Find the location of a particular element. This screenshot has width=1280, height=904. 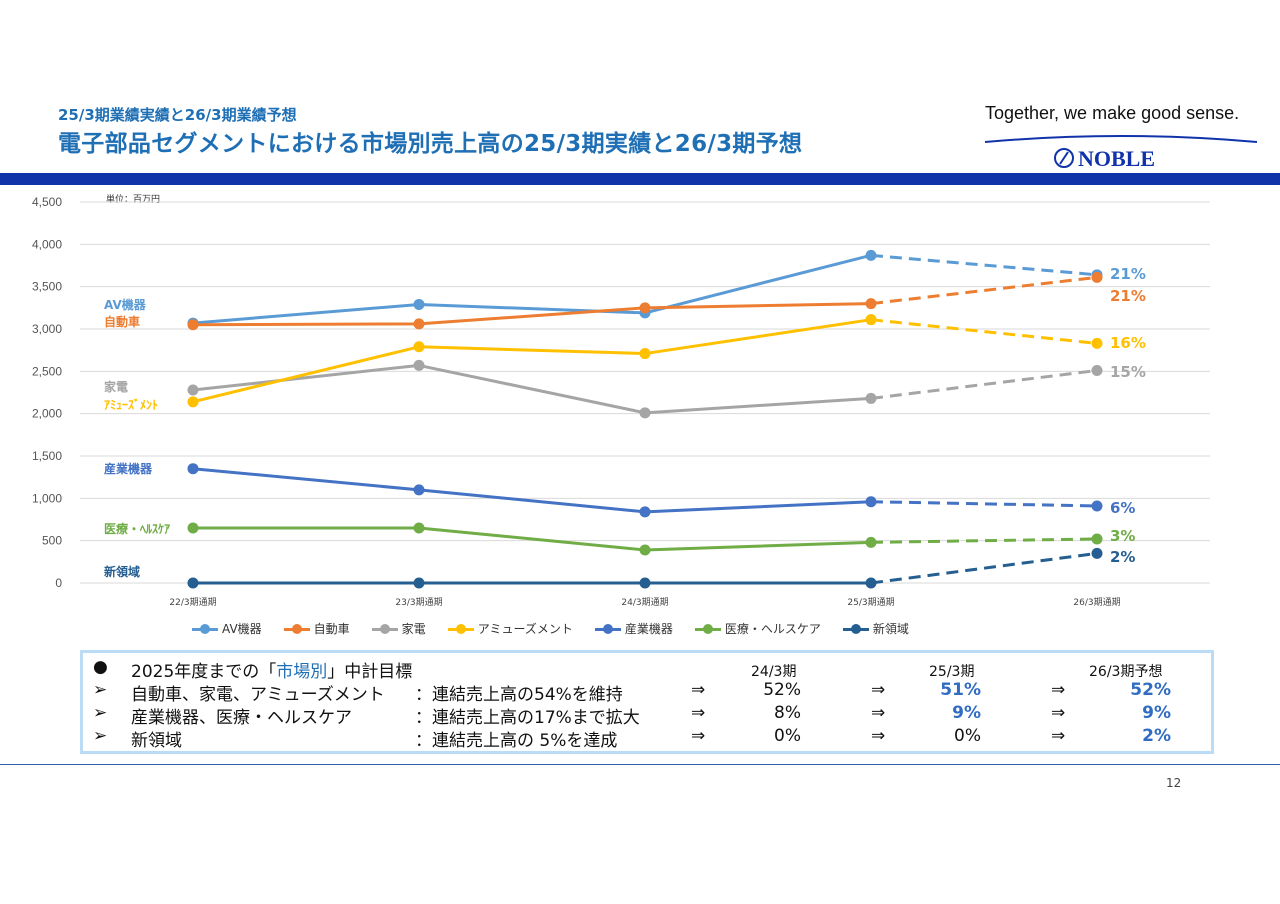

y-tick-label: 1,500 is located at coordinates (47, 456).